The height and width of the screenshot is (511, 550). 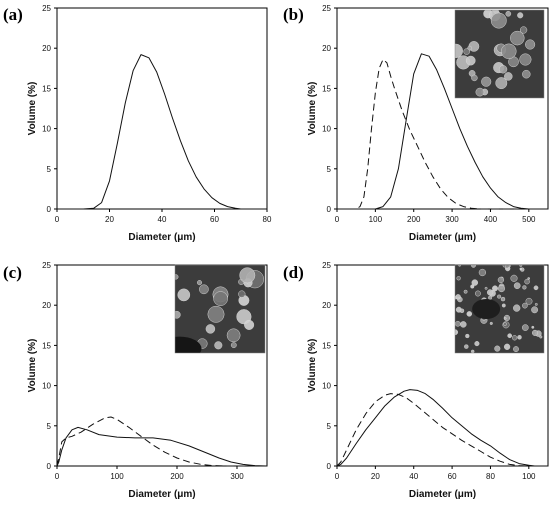 I want to click on panel-label: (b), so click(x=293, y=14).